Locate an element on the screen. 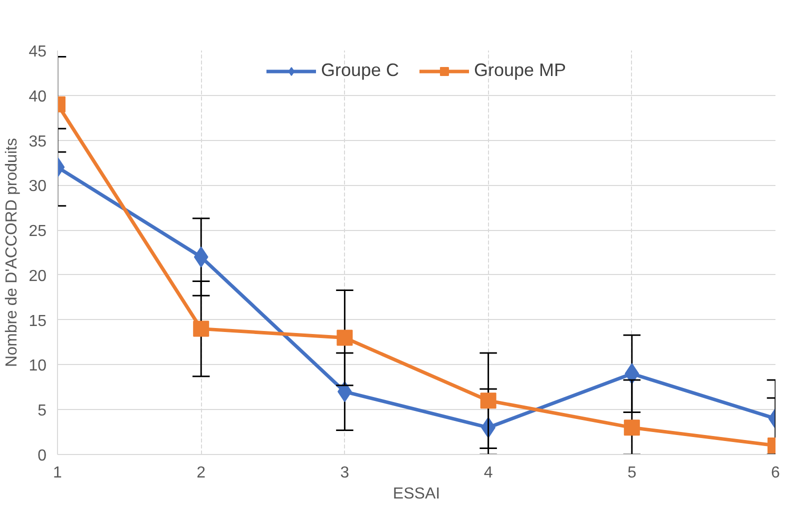 This screenshot has width=792, height=515. legend-label: Groupe C is located at coordinates (359, 70).